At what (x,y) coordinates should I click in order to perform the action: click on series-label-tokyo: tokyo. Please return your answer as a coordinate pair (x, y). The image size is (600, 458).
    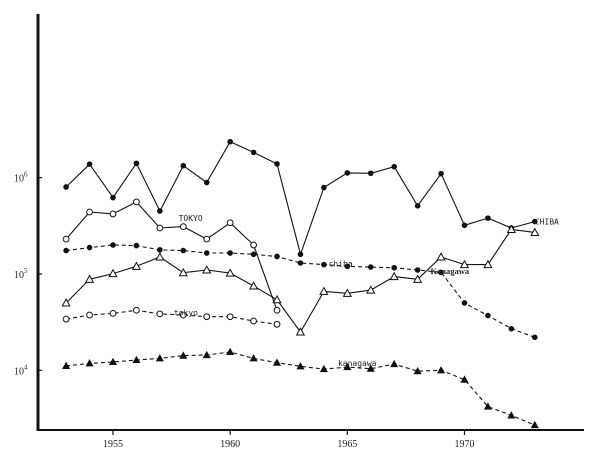
    Looking at the image, I should click on (186, 312).